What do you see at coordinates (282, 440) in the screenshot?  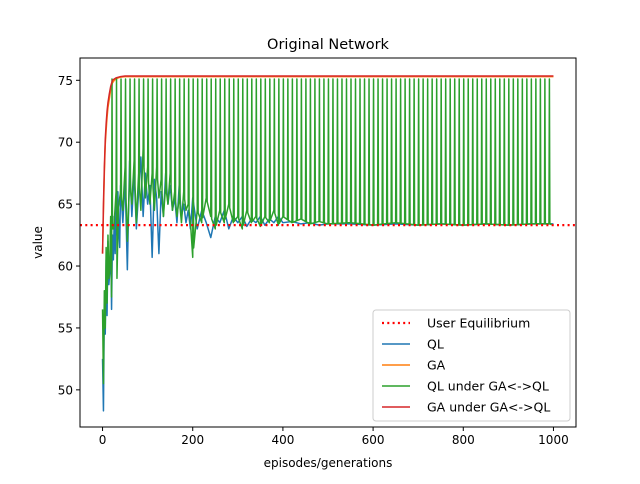 I see `x-tick-label: 400` at bounding box center [282, 440].